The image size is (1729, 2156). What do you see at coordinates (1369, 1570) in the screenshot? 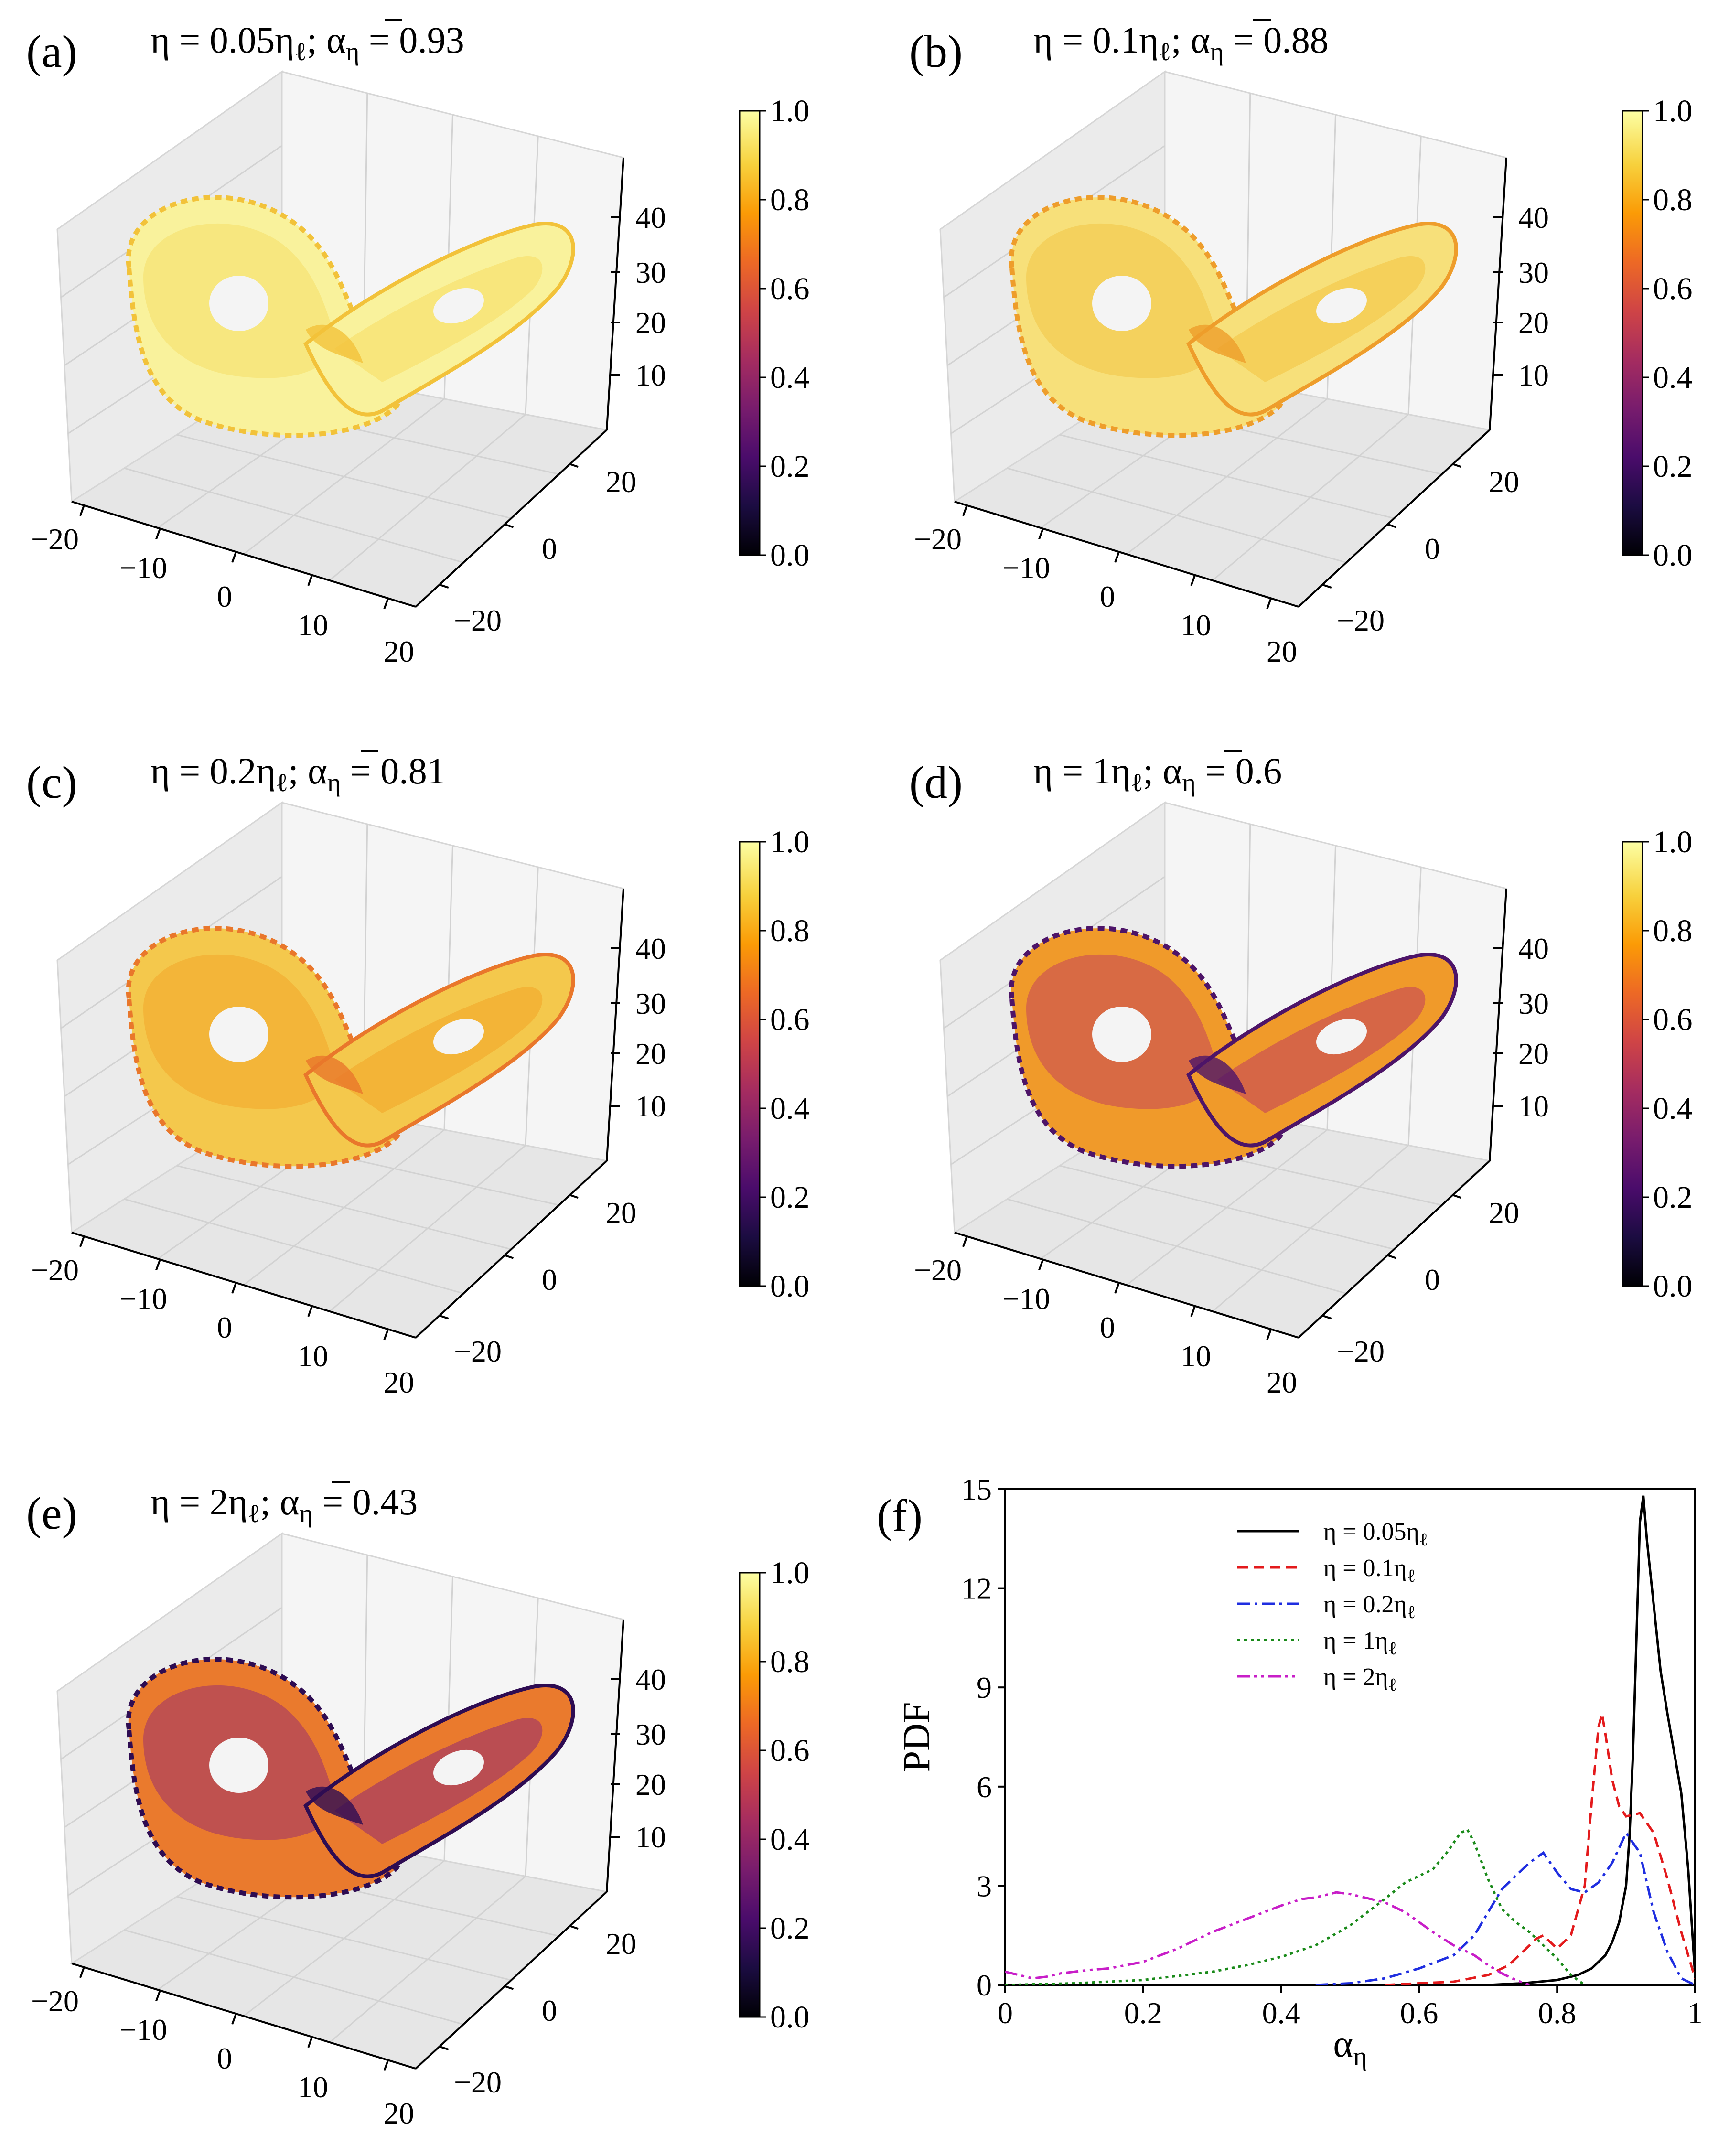
I see `legend-entry: η = 0.1ηℓ` at bounding box center [1369, 1570].